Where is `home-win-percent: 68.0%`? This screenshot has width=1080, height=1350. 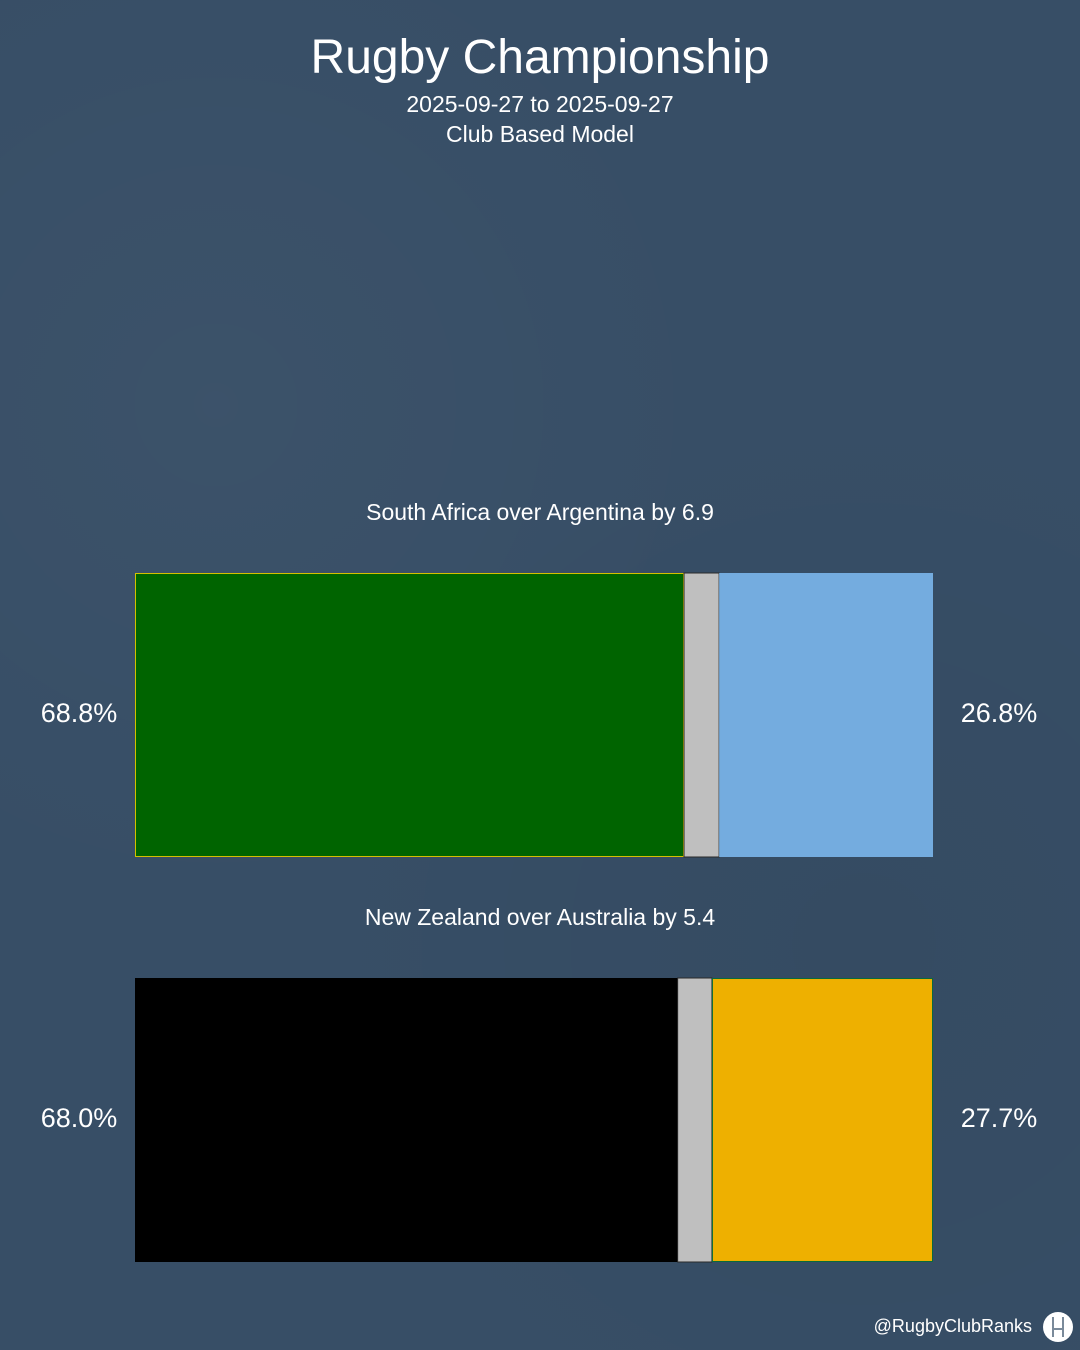 home-win-percent: 68.0% is located at coordinates (79, 1118).